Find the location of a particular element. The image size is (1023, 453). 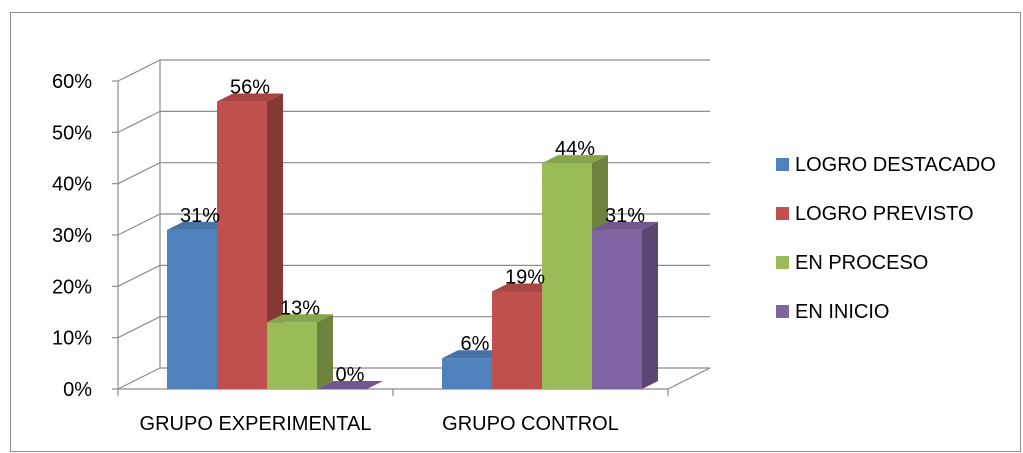

legend-label: LOGRO PREVISTO is located at coordinates (884, 214).